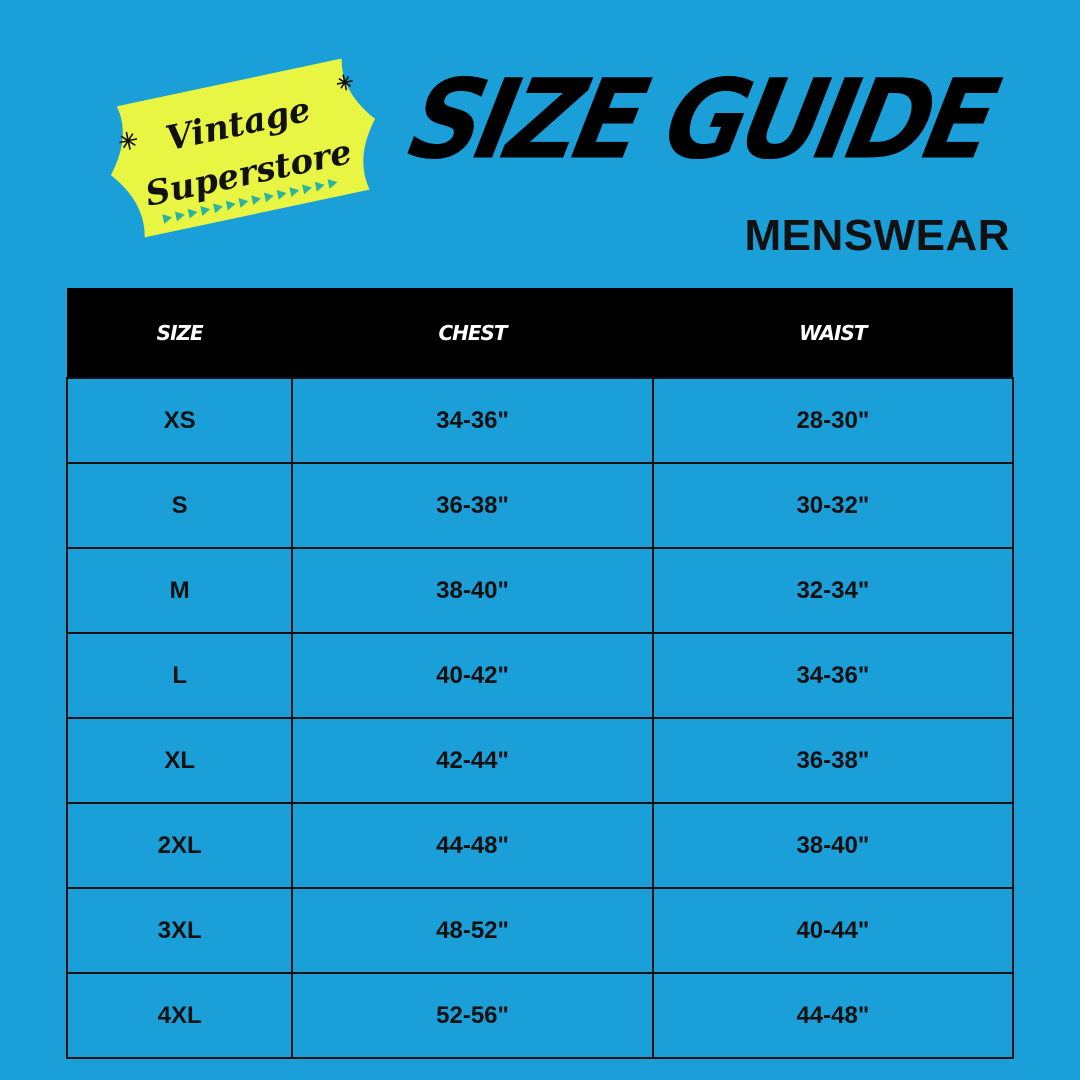 The image size is (1080, 1080). I want to click on table-row: M 38-40" 32-34", so click(540, 590).